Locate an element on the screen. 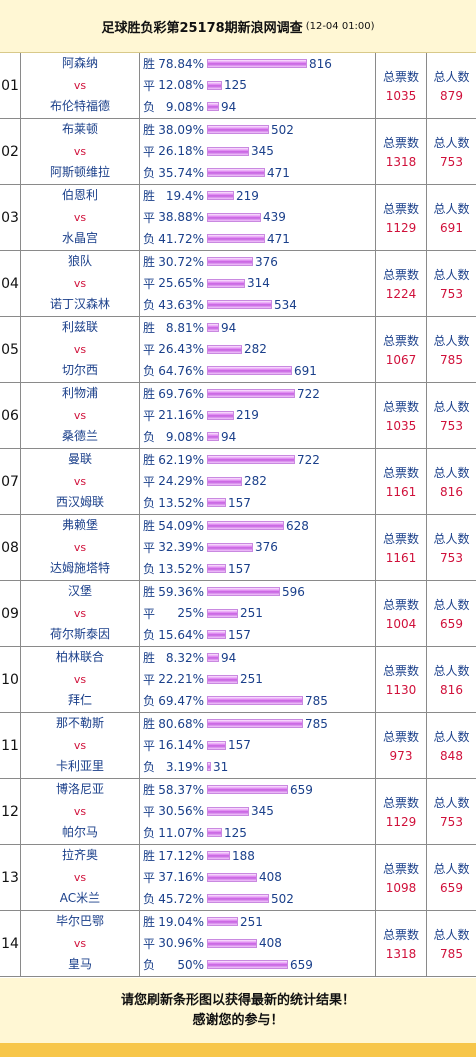 The height and width of the screenshot is (1057, 476). lose-percent: 9.08% is located at coordinates (184, 436).